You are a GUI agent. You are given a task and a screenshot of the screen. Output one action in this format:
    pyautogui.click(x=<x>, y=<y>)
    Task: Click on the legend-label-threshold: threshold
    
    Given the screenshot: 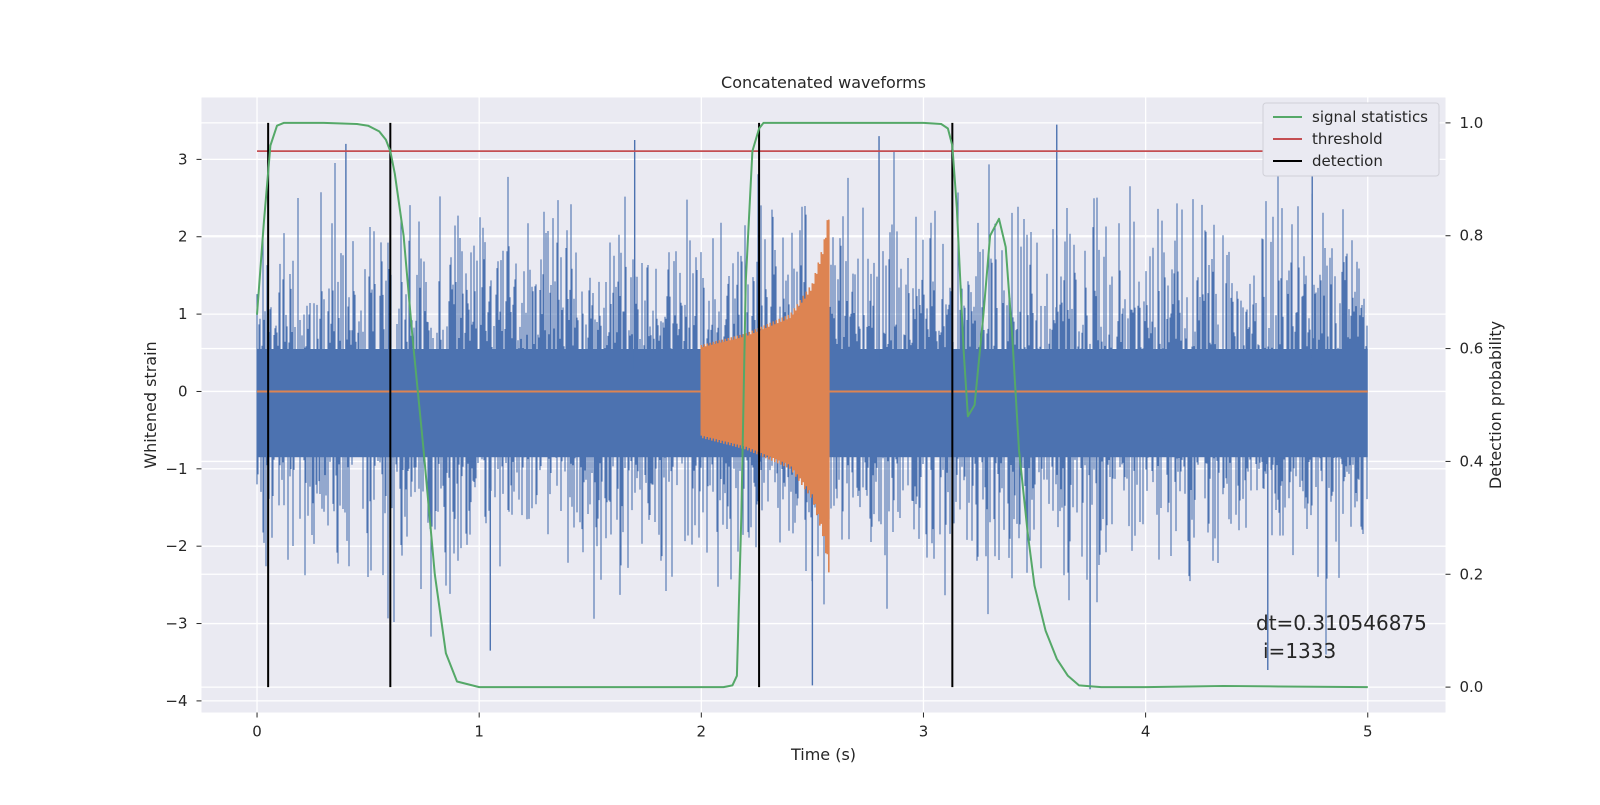 What is the action you would take?
    pyautogui.click(x=1347, y=139)
    